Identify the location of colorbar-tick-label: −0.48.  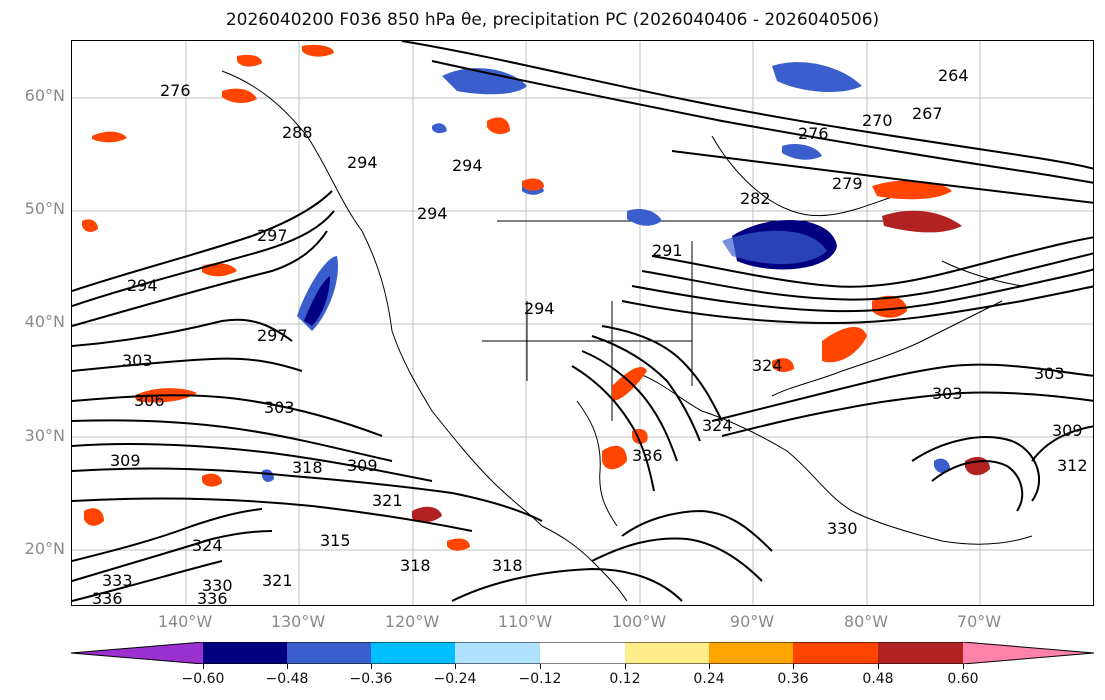
(287, 679).